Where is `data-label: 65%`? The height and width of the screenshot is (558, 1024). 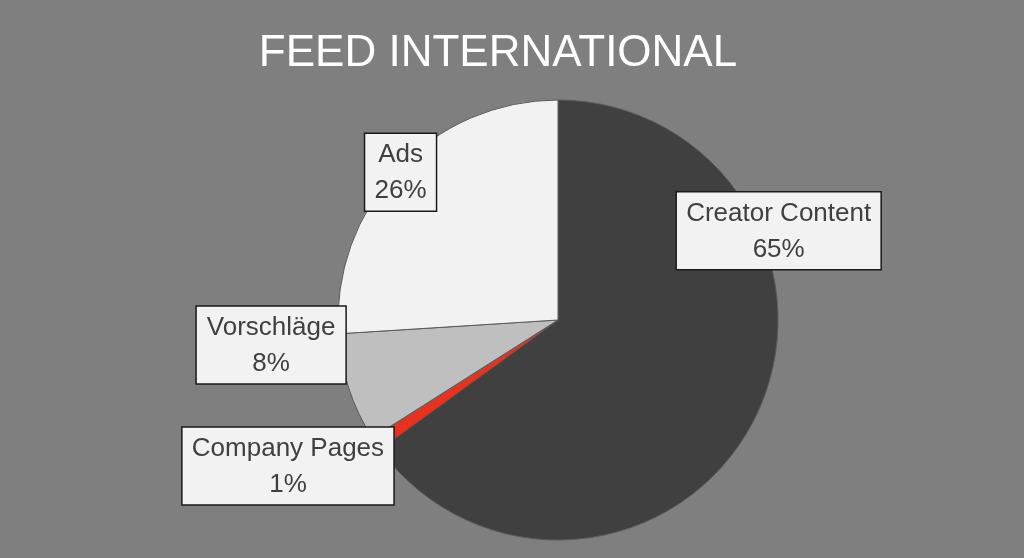 data-label: 65% is located at coordinates (778, 247).